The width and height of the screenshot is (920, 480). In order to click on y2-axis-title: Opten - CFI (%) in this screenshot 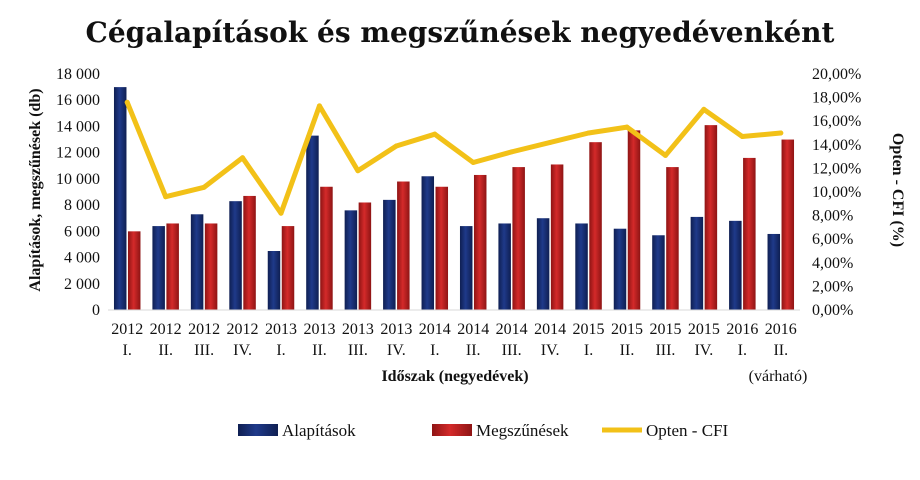, I will do `click(897, 190)`.